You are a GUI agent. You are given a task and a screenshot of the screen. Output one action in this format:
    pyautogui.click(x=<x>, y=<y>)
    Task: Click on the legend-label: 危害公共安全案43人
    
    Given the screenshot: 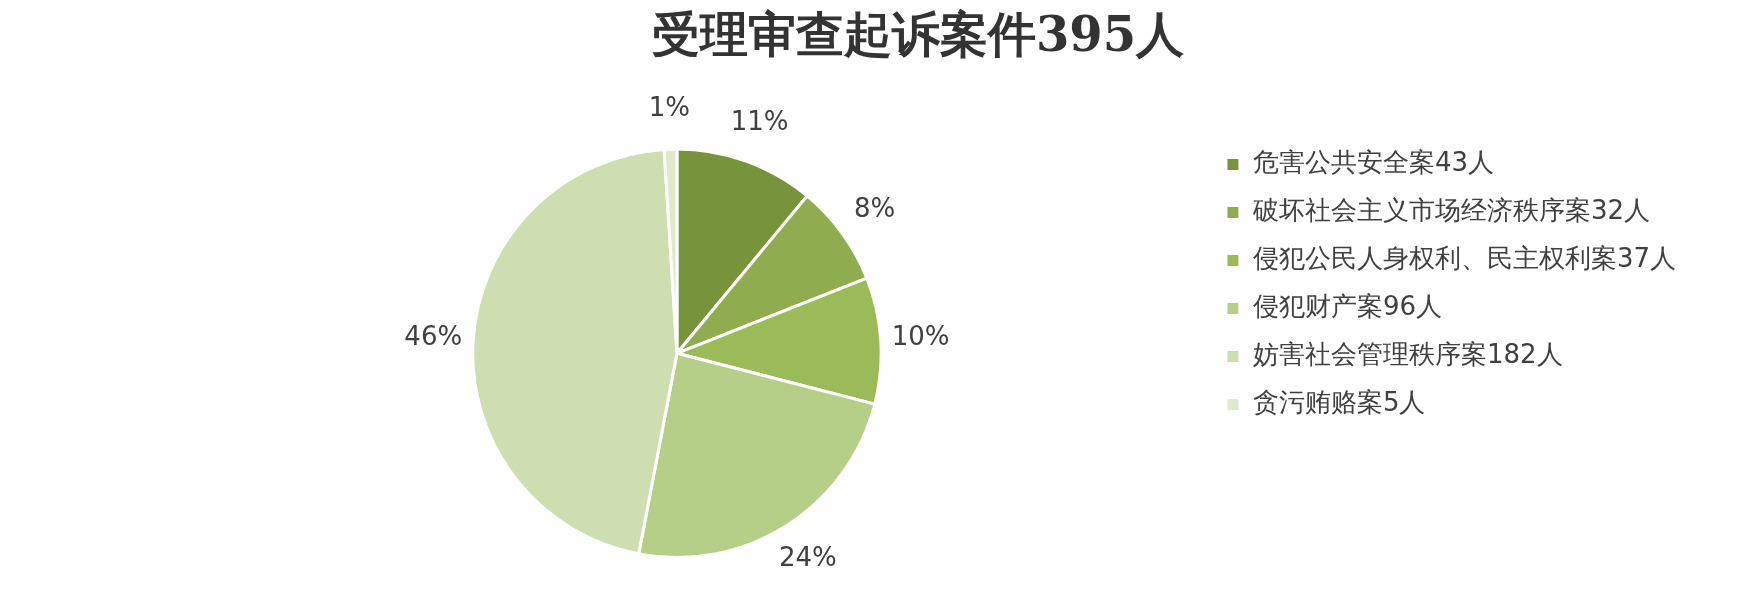 What is the action you would take?
    pyautogui.click(x=1373, y=162)
    